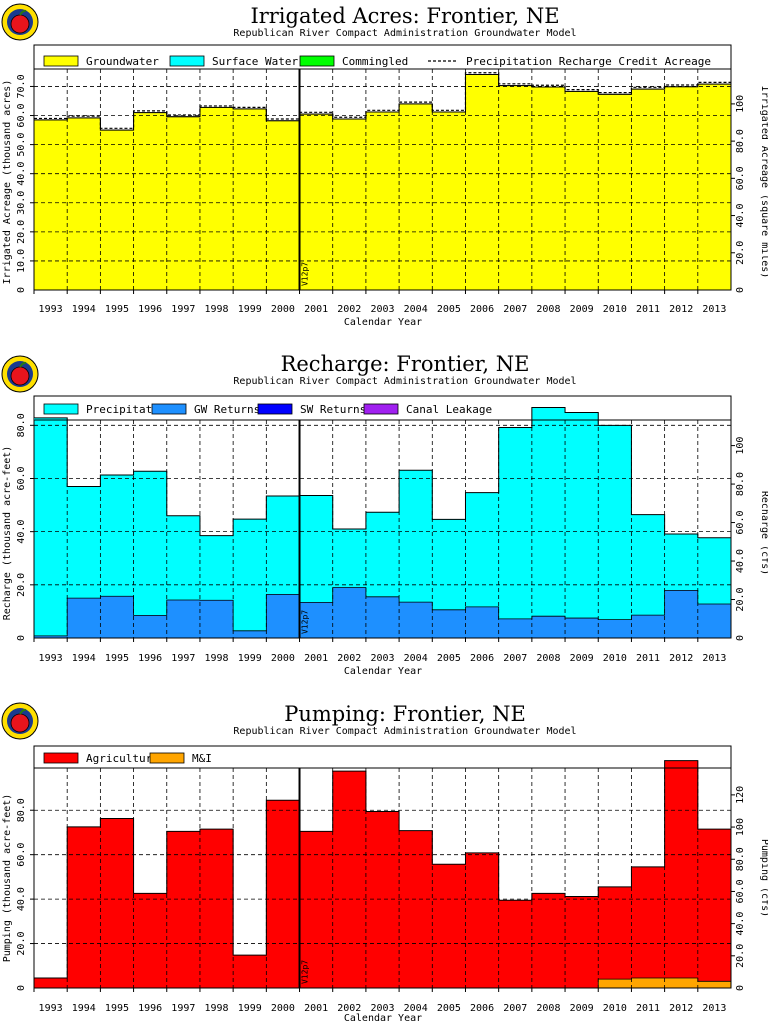 The image size is (768, 1024). What do you see at coordinates (714, 658) in the screenshot?
I see `x-tick-label: 2013` at bounding box center [714, 658].